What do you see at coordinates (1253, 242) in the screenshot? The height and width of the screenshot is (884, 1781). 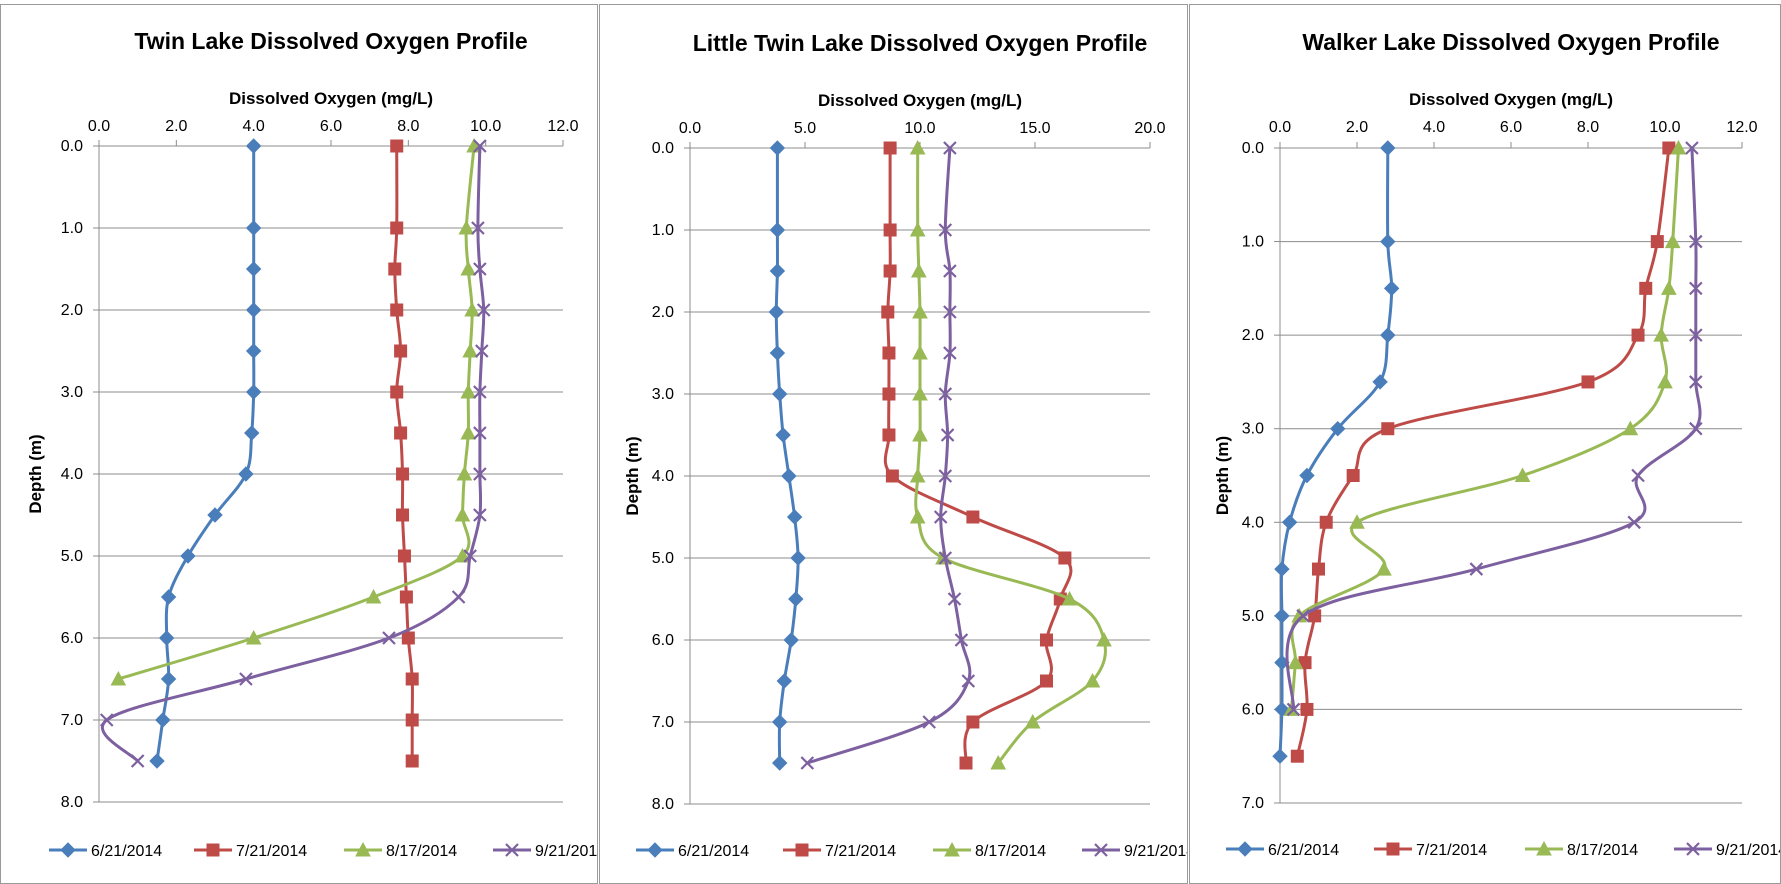 I see `y-tick-label: 1.0` at bounding box center [1253, 242].